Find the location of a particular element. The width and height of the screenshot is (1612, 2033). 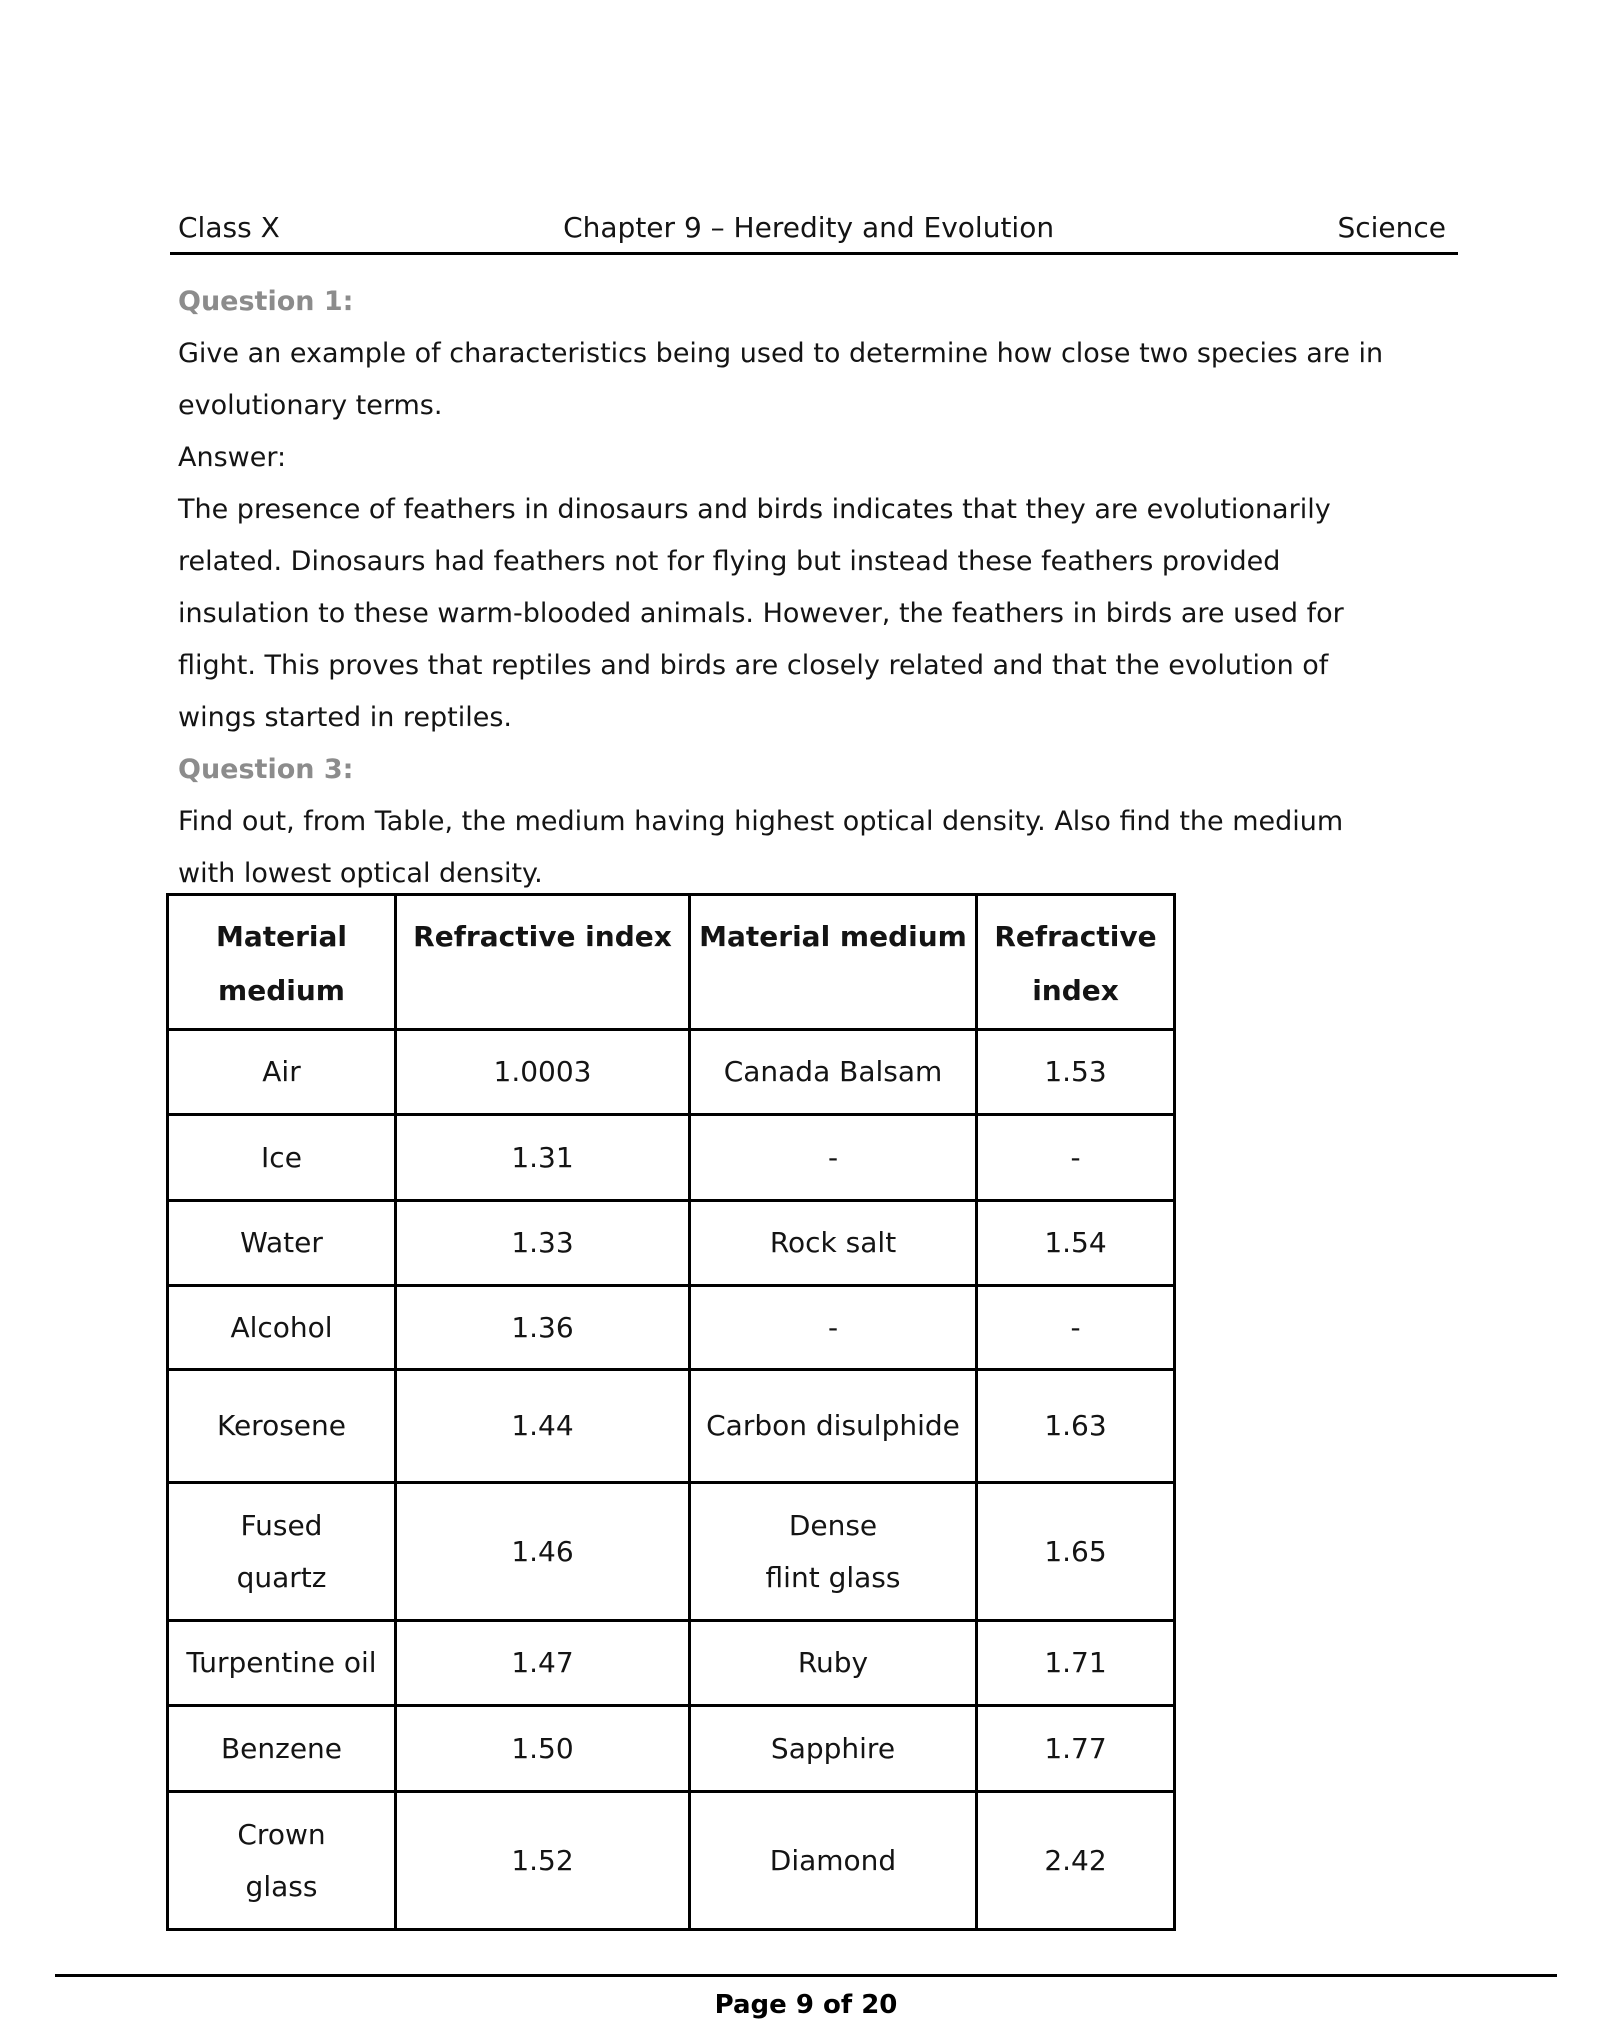

table-row: Turpentine oil 1.47 Ruby 1.71 is located at coordinates (671, 1663).